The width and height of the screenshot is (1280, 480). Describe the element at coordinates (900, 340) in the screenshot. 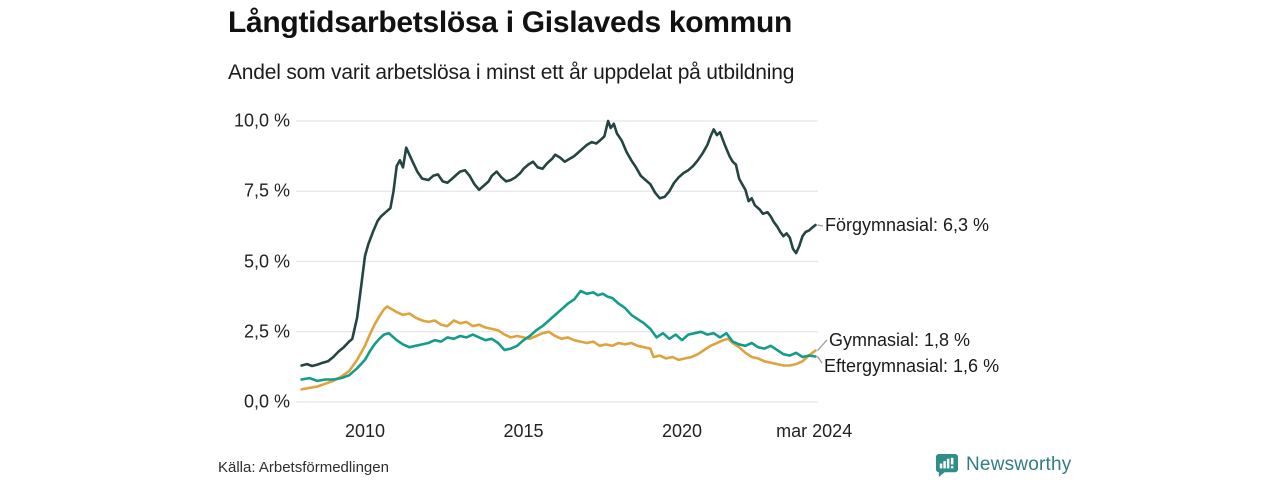

I see `series-label-gymnasial: Gymnasial: 1,8 %` at that location.